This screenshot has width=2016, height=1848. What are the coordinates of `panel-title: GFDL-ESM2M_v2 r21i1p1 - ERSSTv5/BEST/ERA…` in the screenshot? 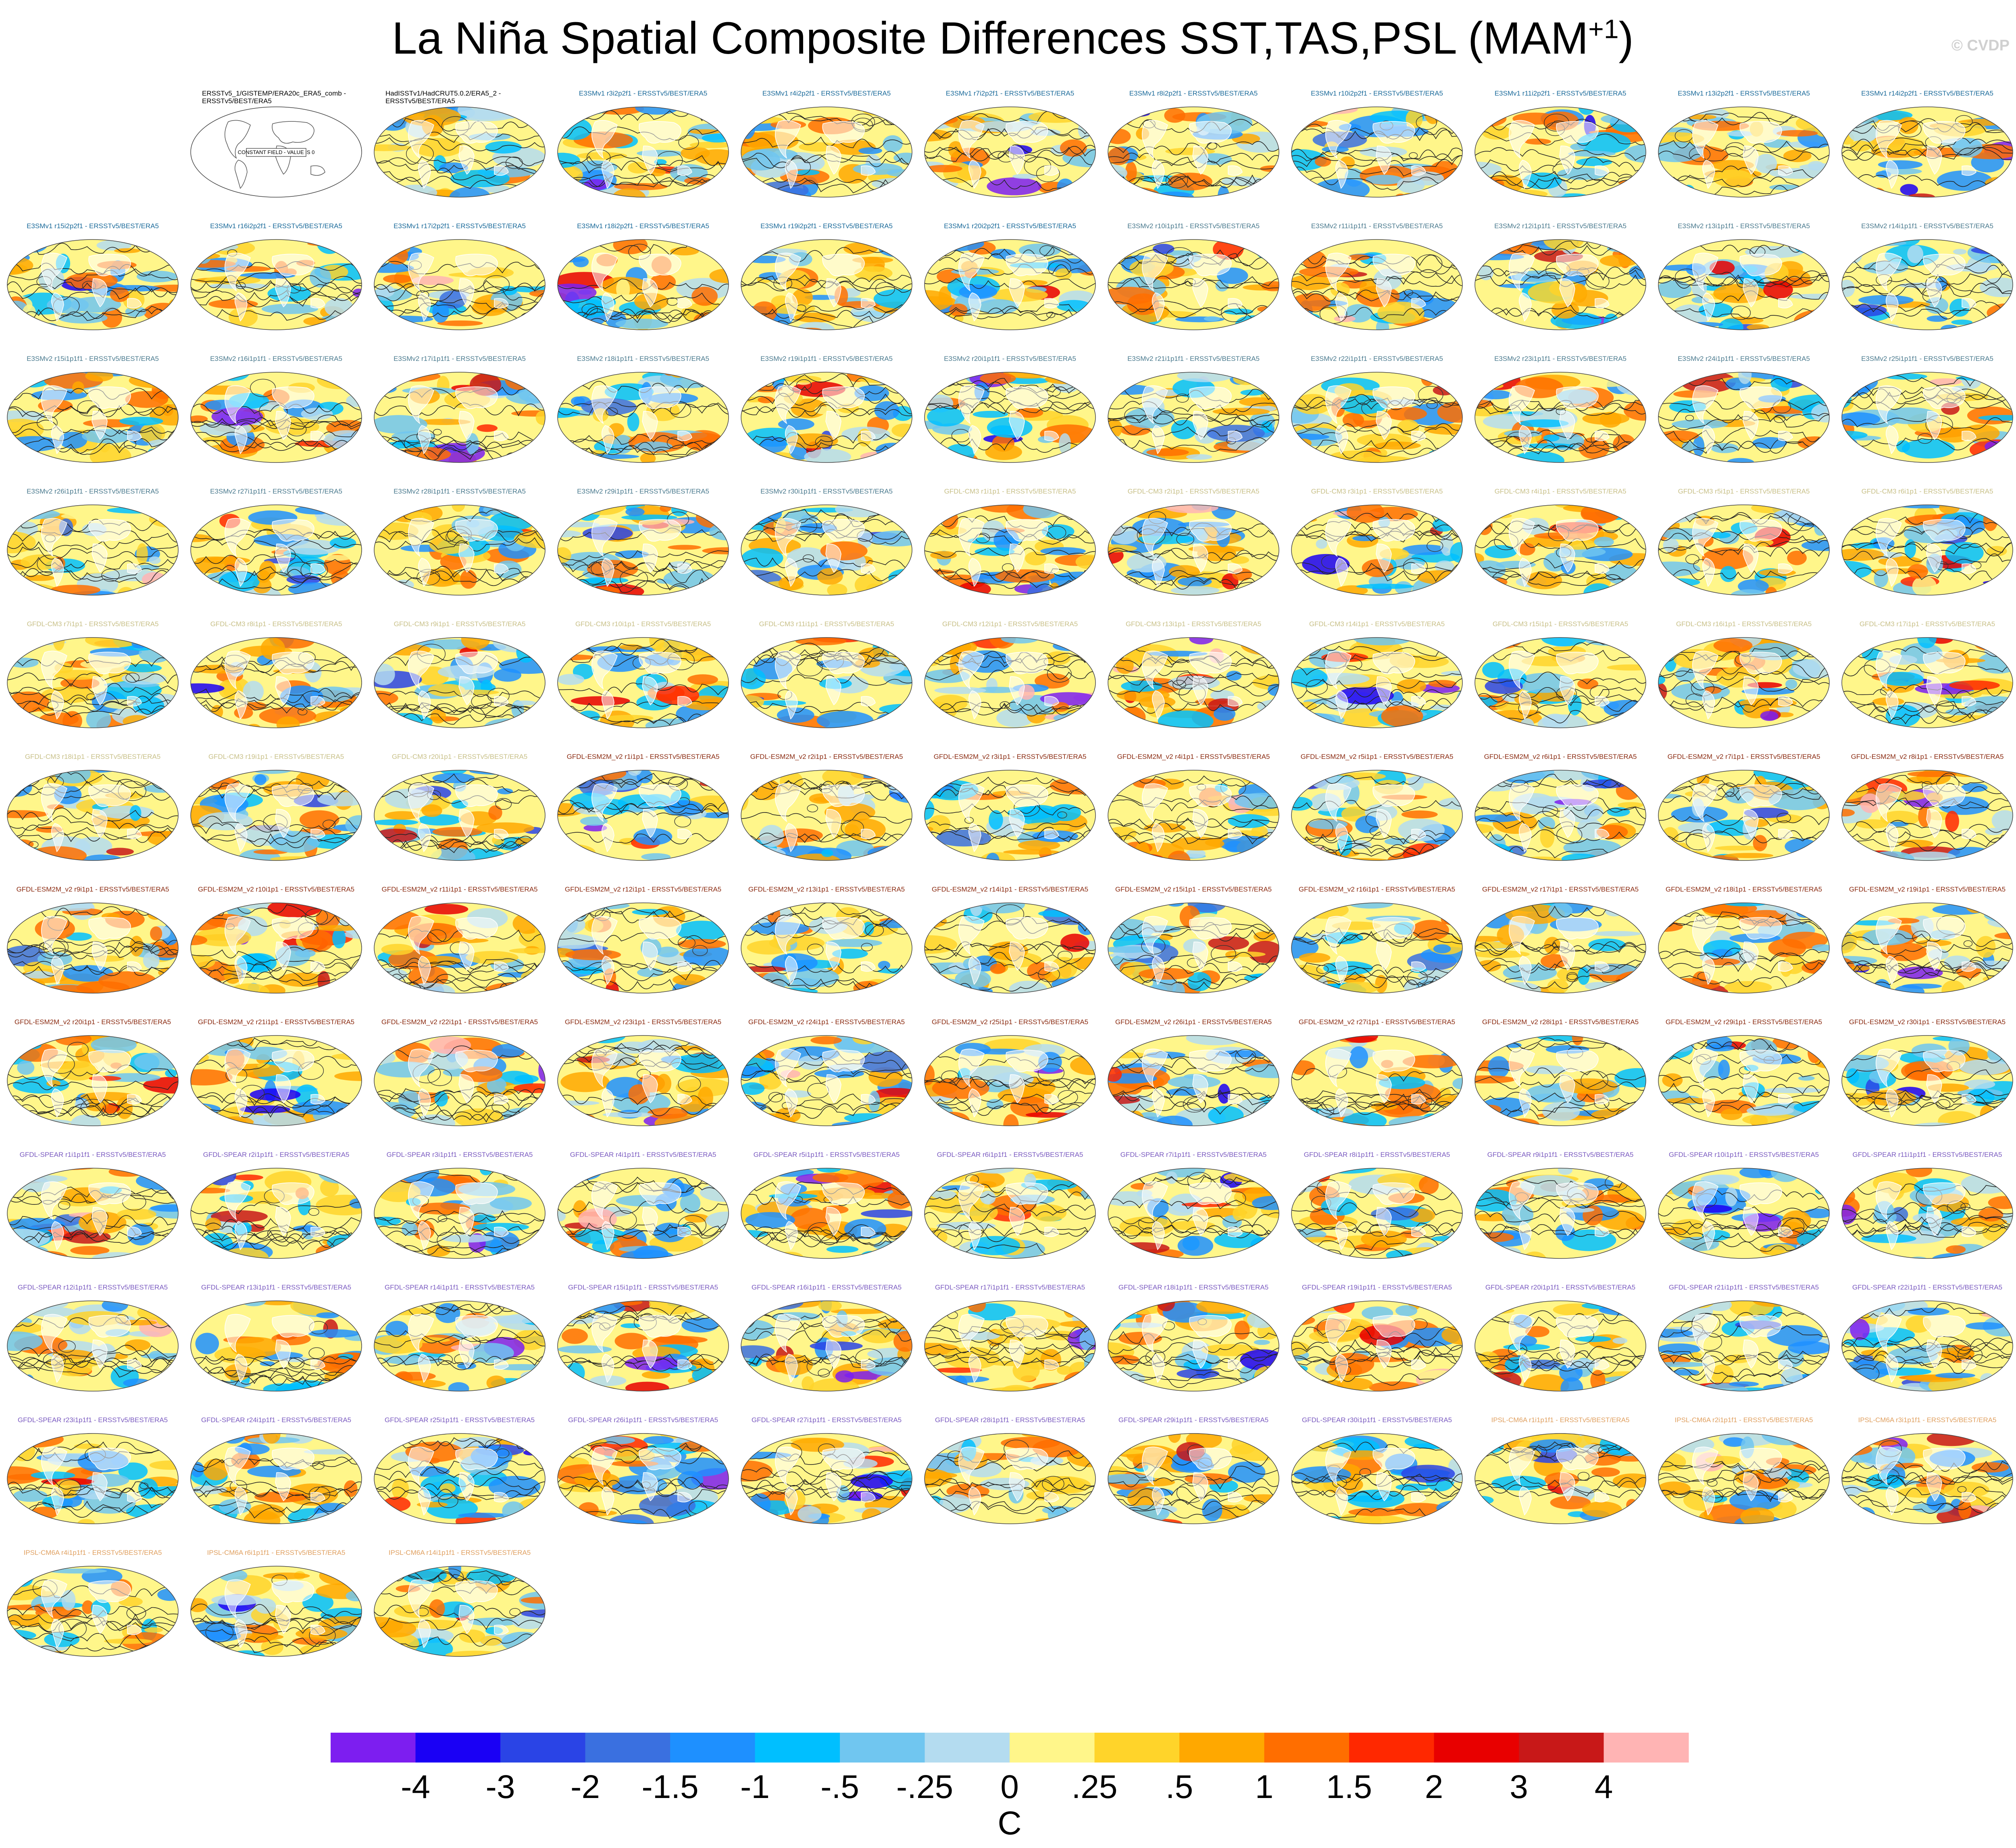 It's located at (276, 1022).